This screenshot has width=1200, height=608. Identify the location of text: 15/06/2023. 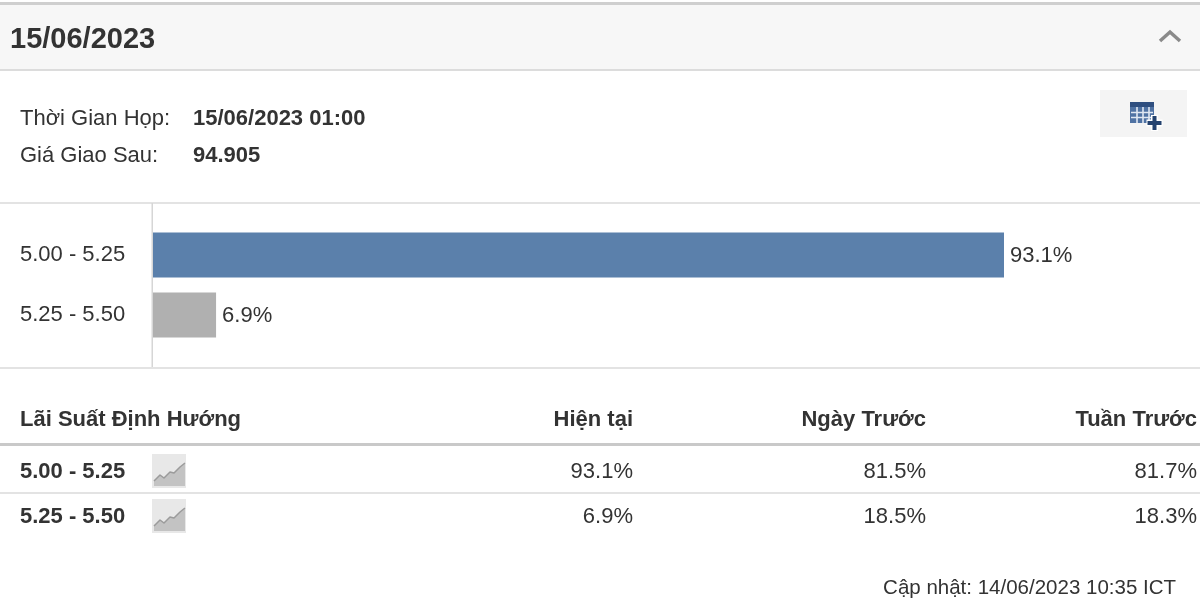
(83, 38).